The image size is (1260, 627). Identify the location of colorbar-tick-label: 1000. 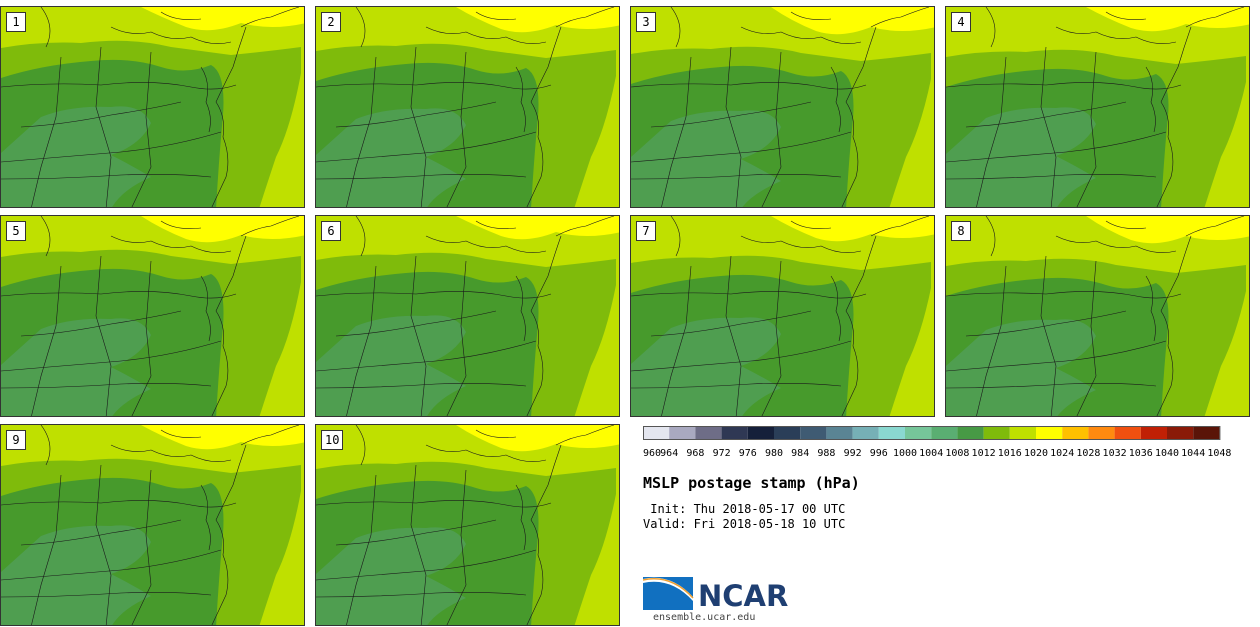
(905, 453).